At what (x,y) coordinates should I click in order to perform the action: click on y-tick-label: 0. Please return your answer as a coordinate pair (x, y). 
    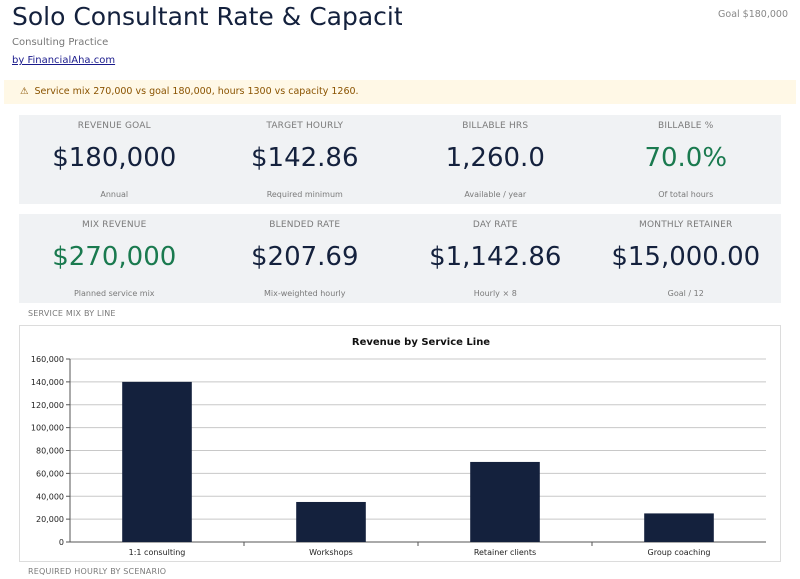
    Looking at the image, I should click on (61, 542).